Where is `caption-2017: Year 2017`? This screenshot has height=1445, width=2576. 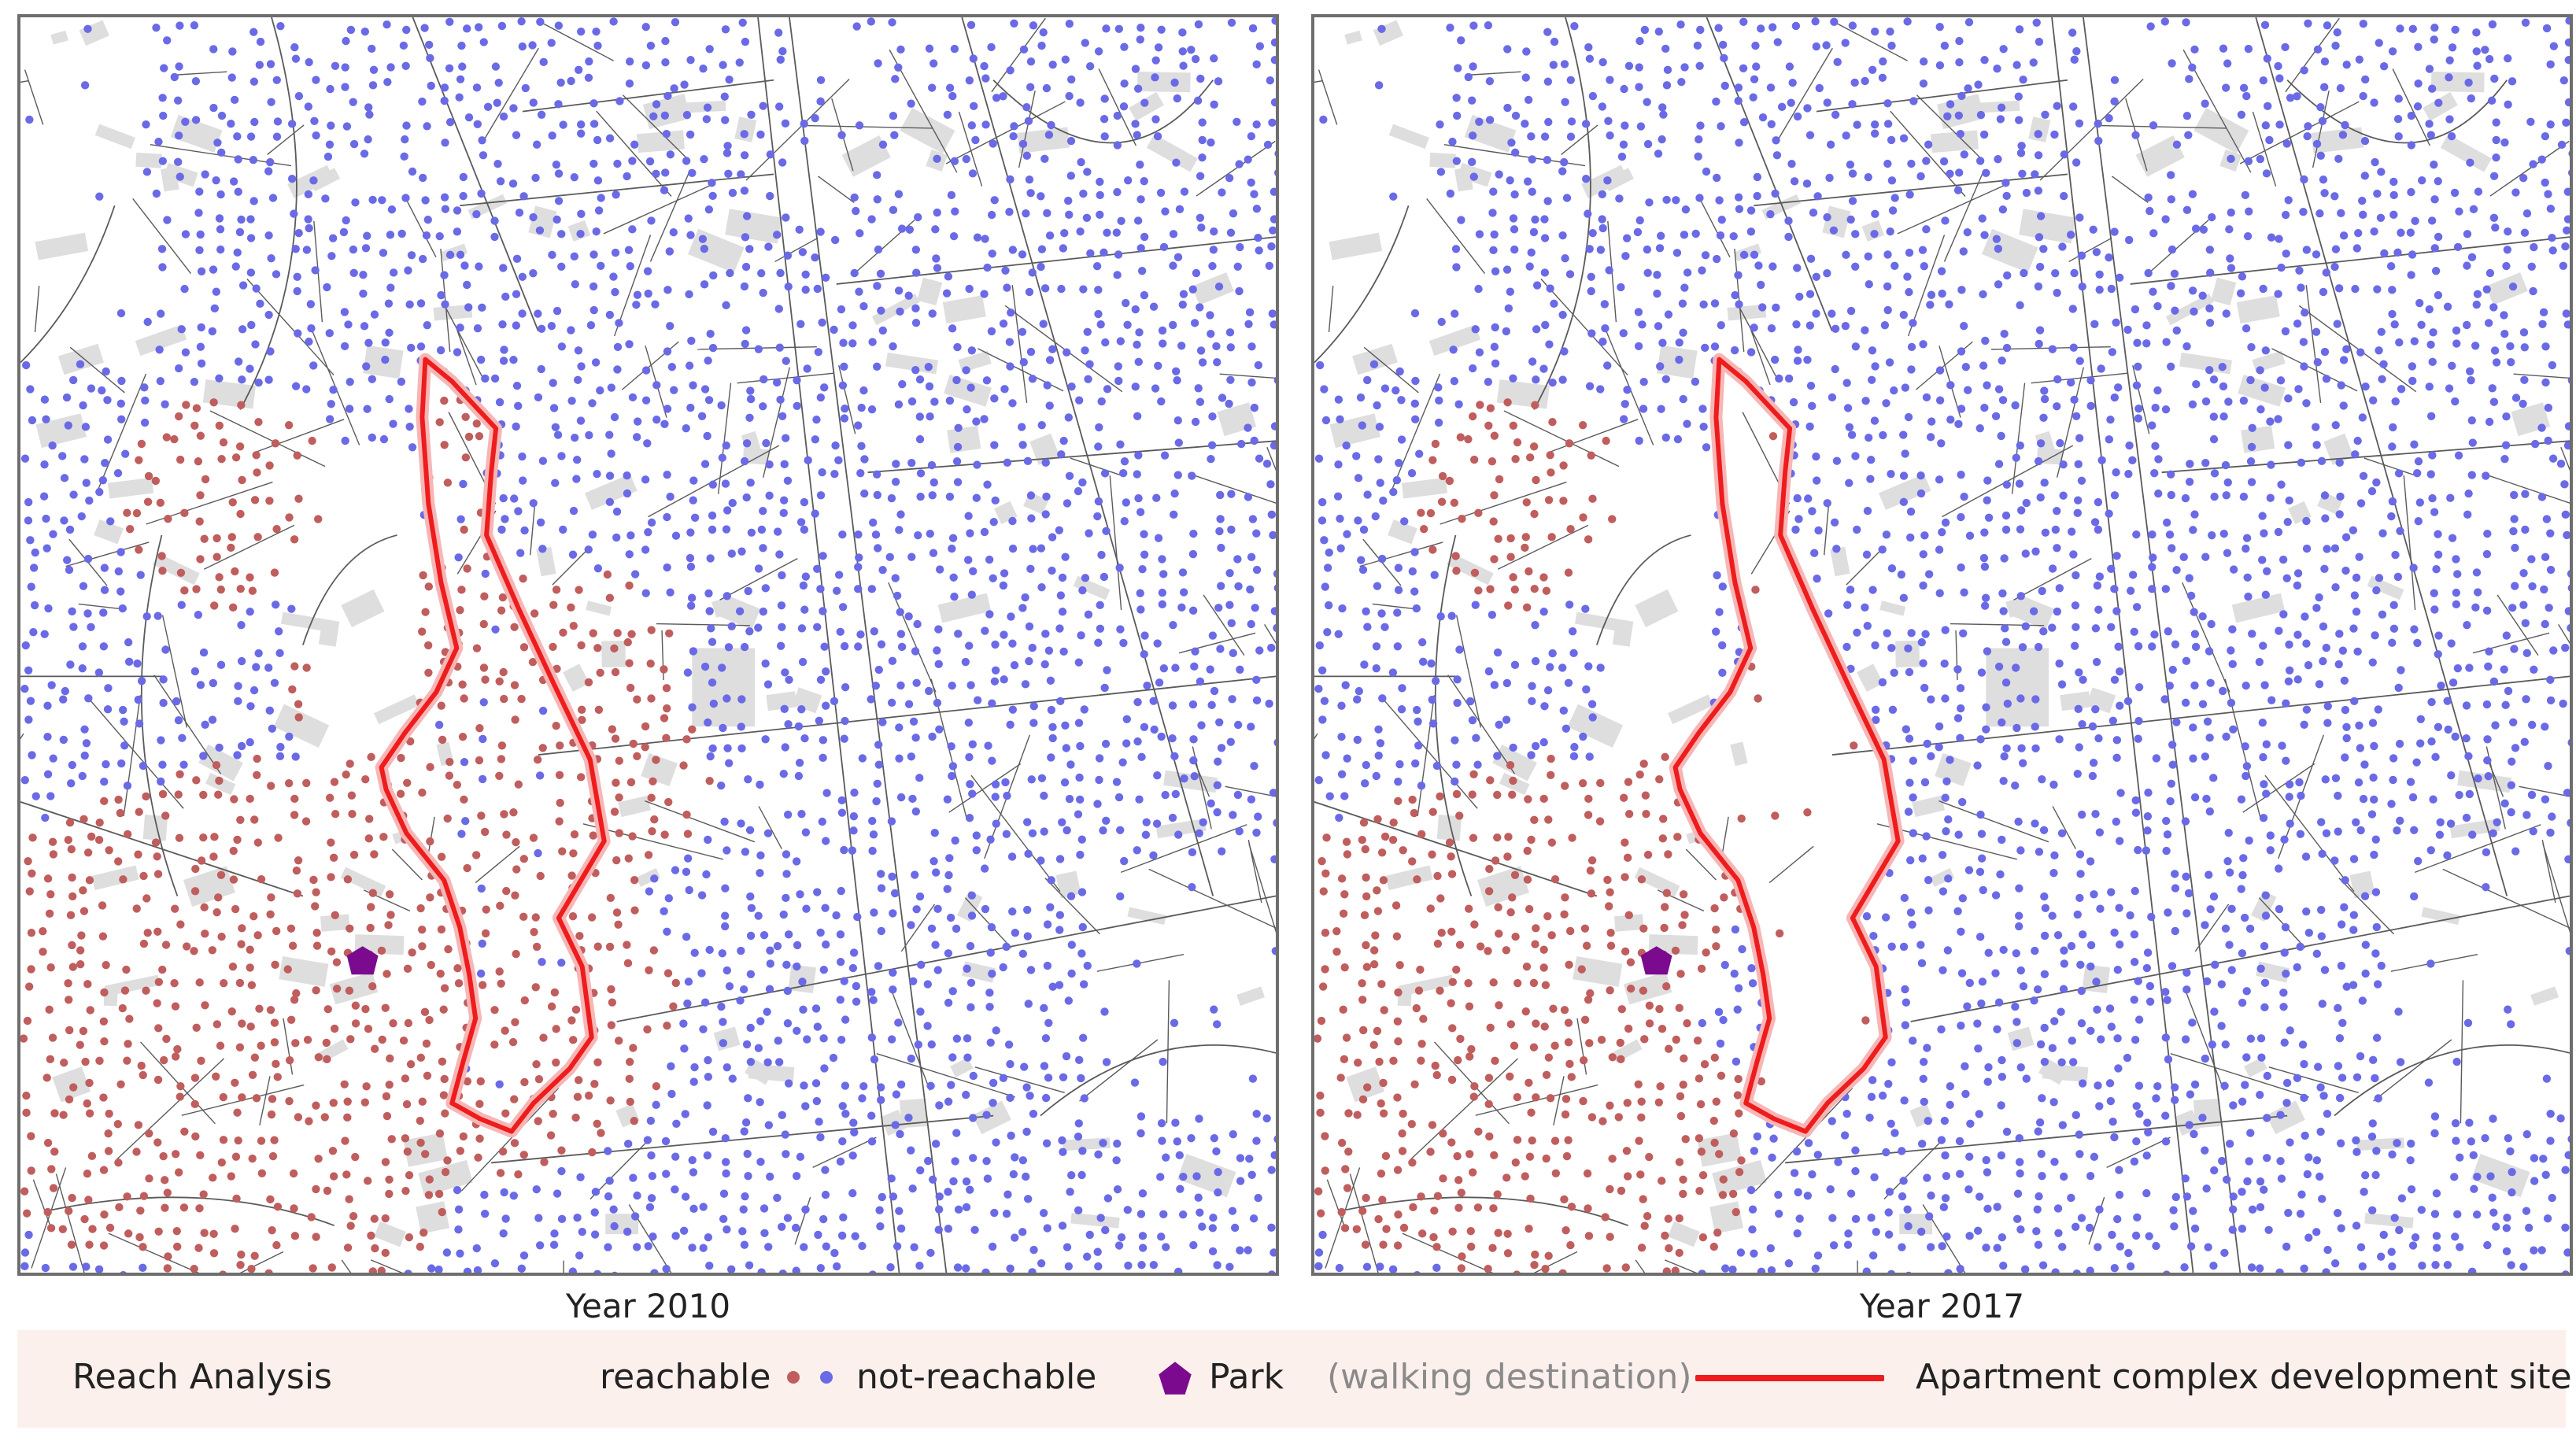
caption-2017: Year 2017 is located at coordinates (1942, 1306).